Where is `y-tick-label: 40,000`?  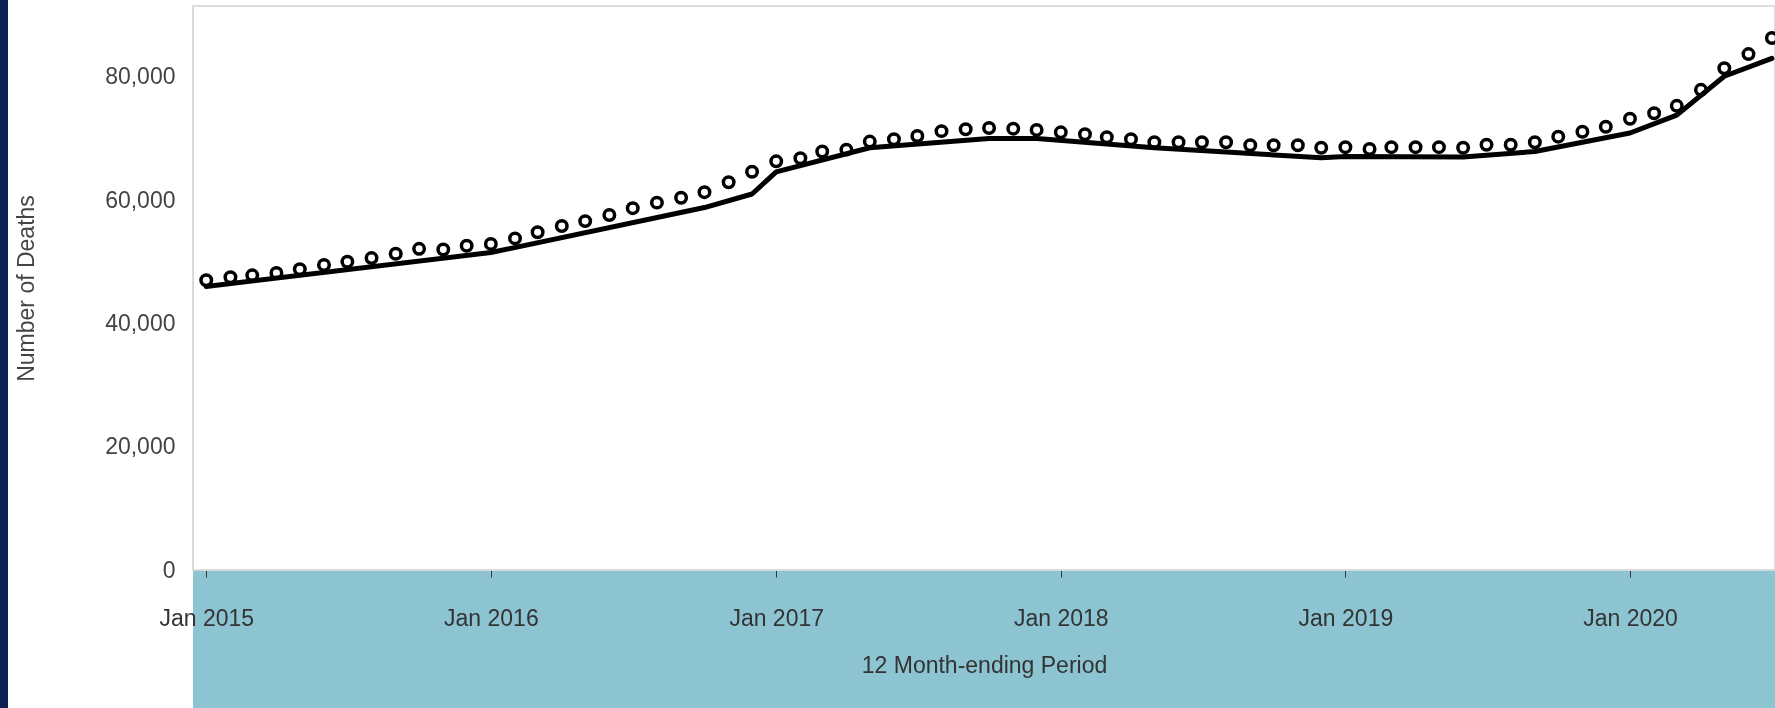 y-tick-label: 40,000 is located at coordinates (140, 322).